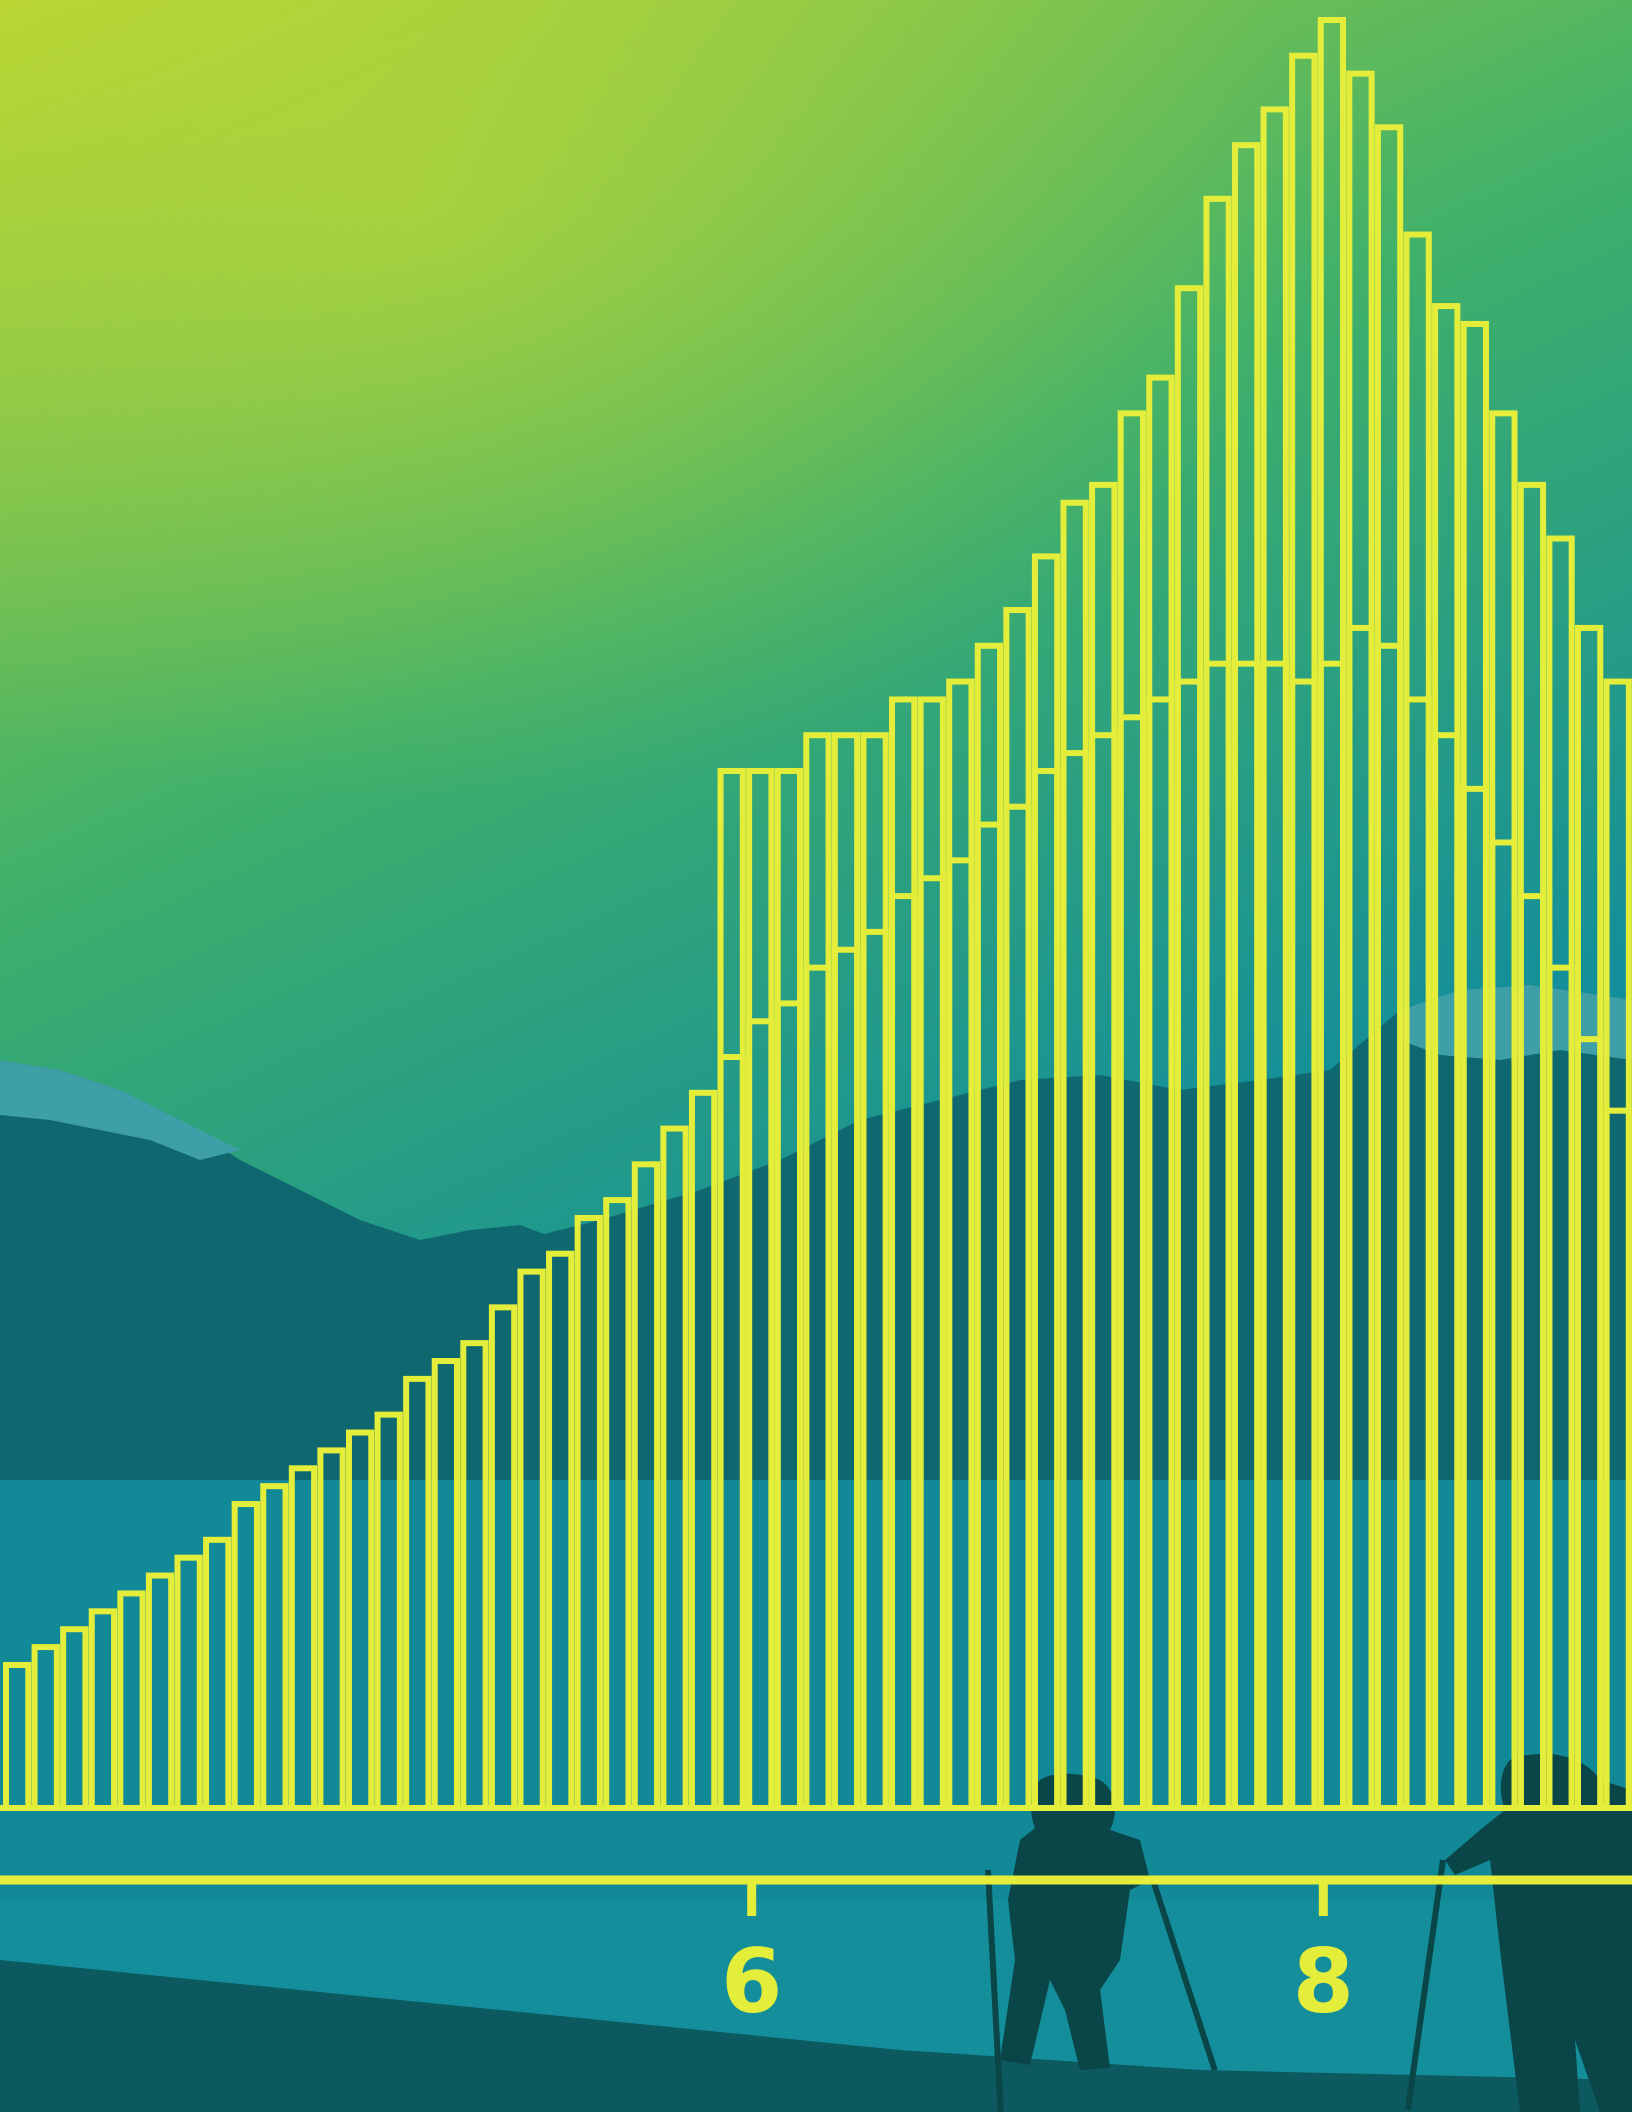  I want to click on trekking-pole-right, so click(1425, 1984).